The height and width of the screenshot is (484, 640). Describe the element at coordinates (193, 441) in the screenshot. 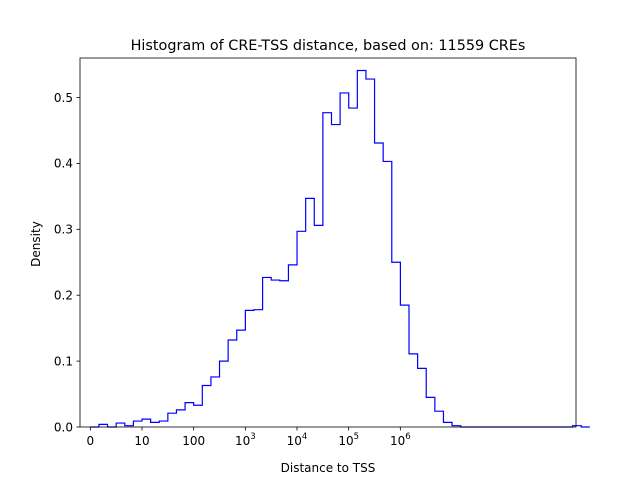

I see `x-tick-label: 100` at that location.